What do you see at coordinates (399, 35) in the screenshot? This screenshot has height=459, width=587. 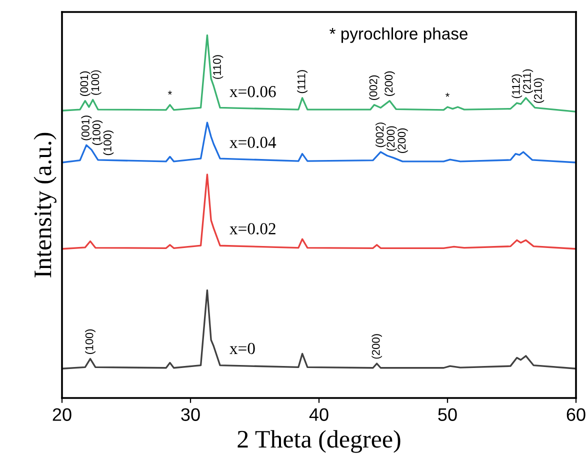 I see `annotation: * pyrochlore phase` at bounding box center [399, 35].